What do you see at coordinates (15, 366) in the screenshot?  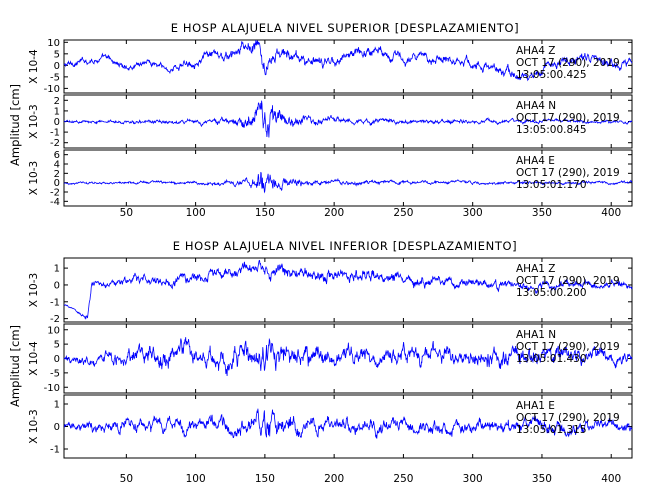 I see `ylabel-bottom: Amplitud [cm]` at bounding box center [15, 366].